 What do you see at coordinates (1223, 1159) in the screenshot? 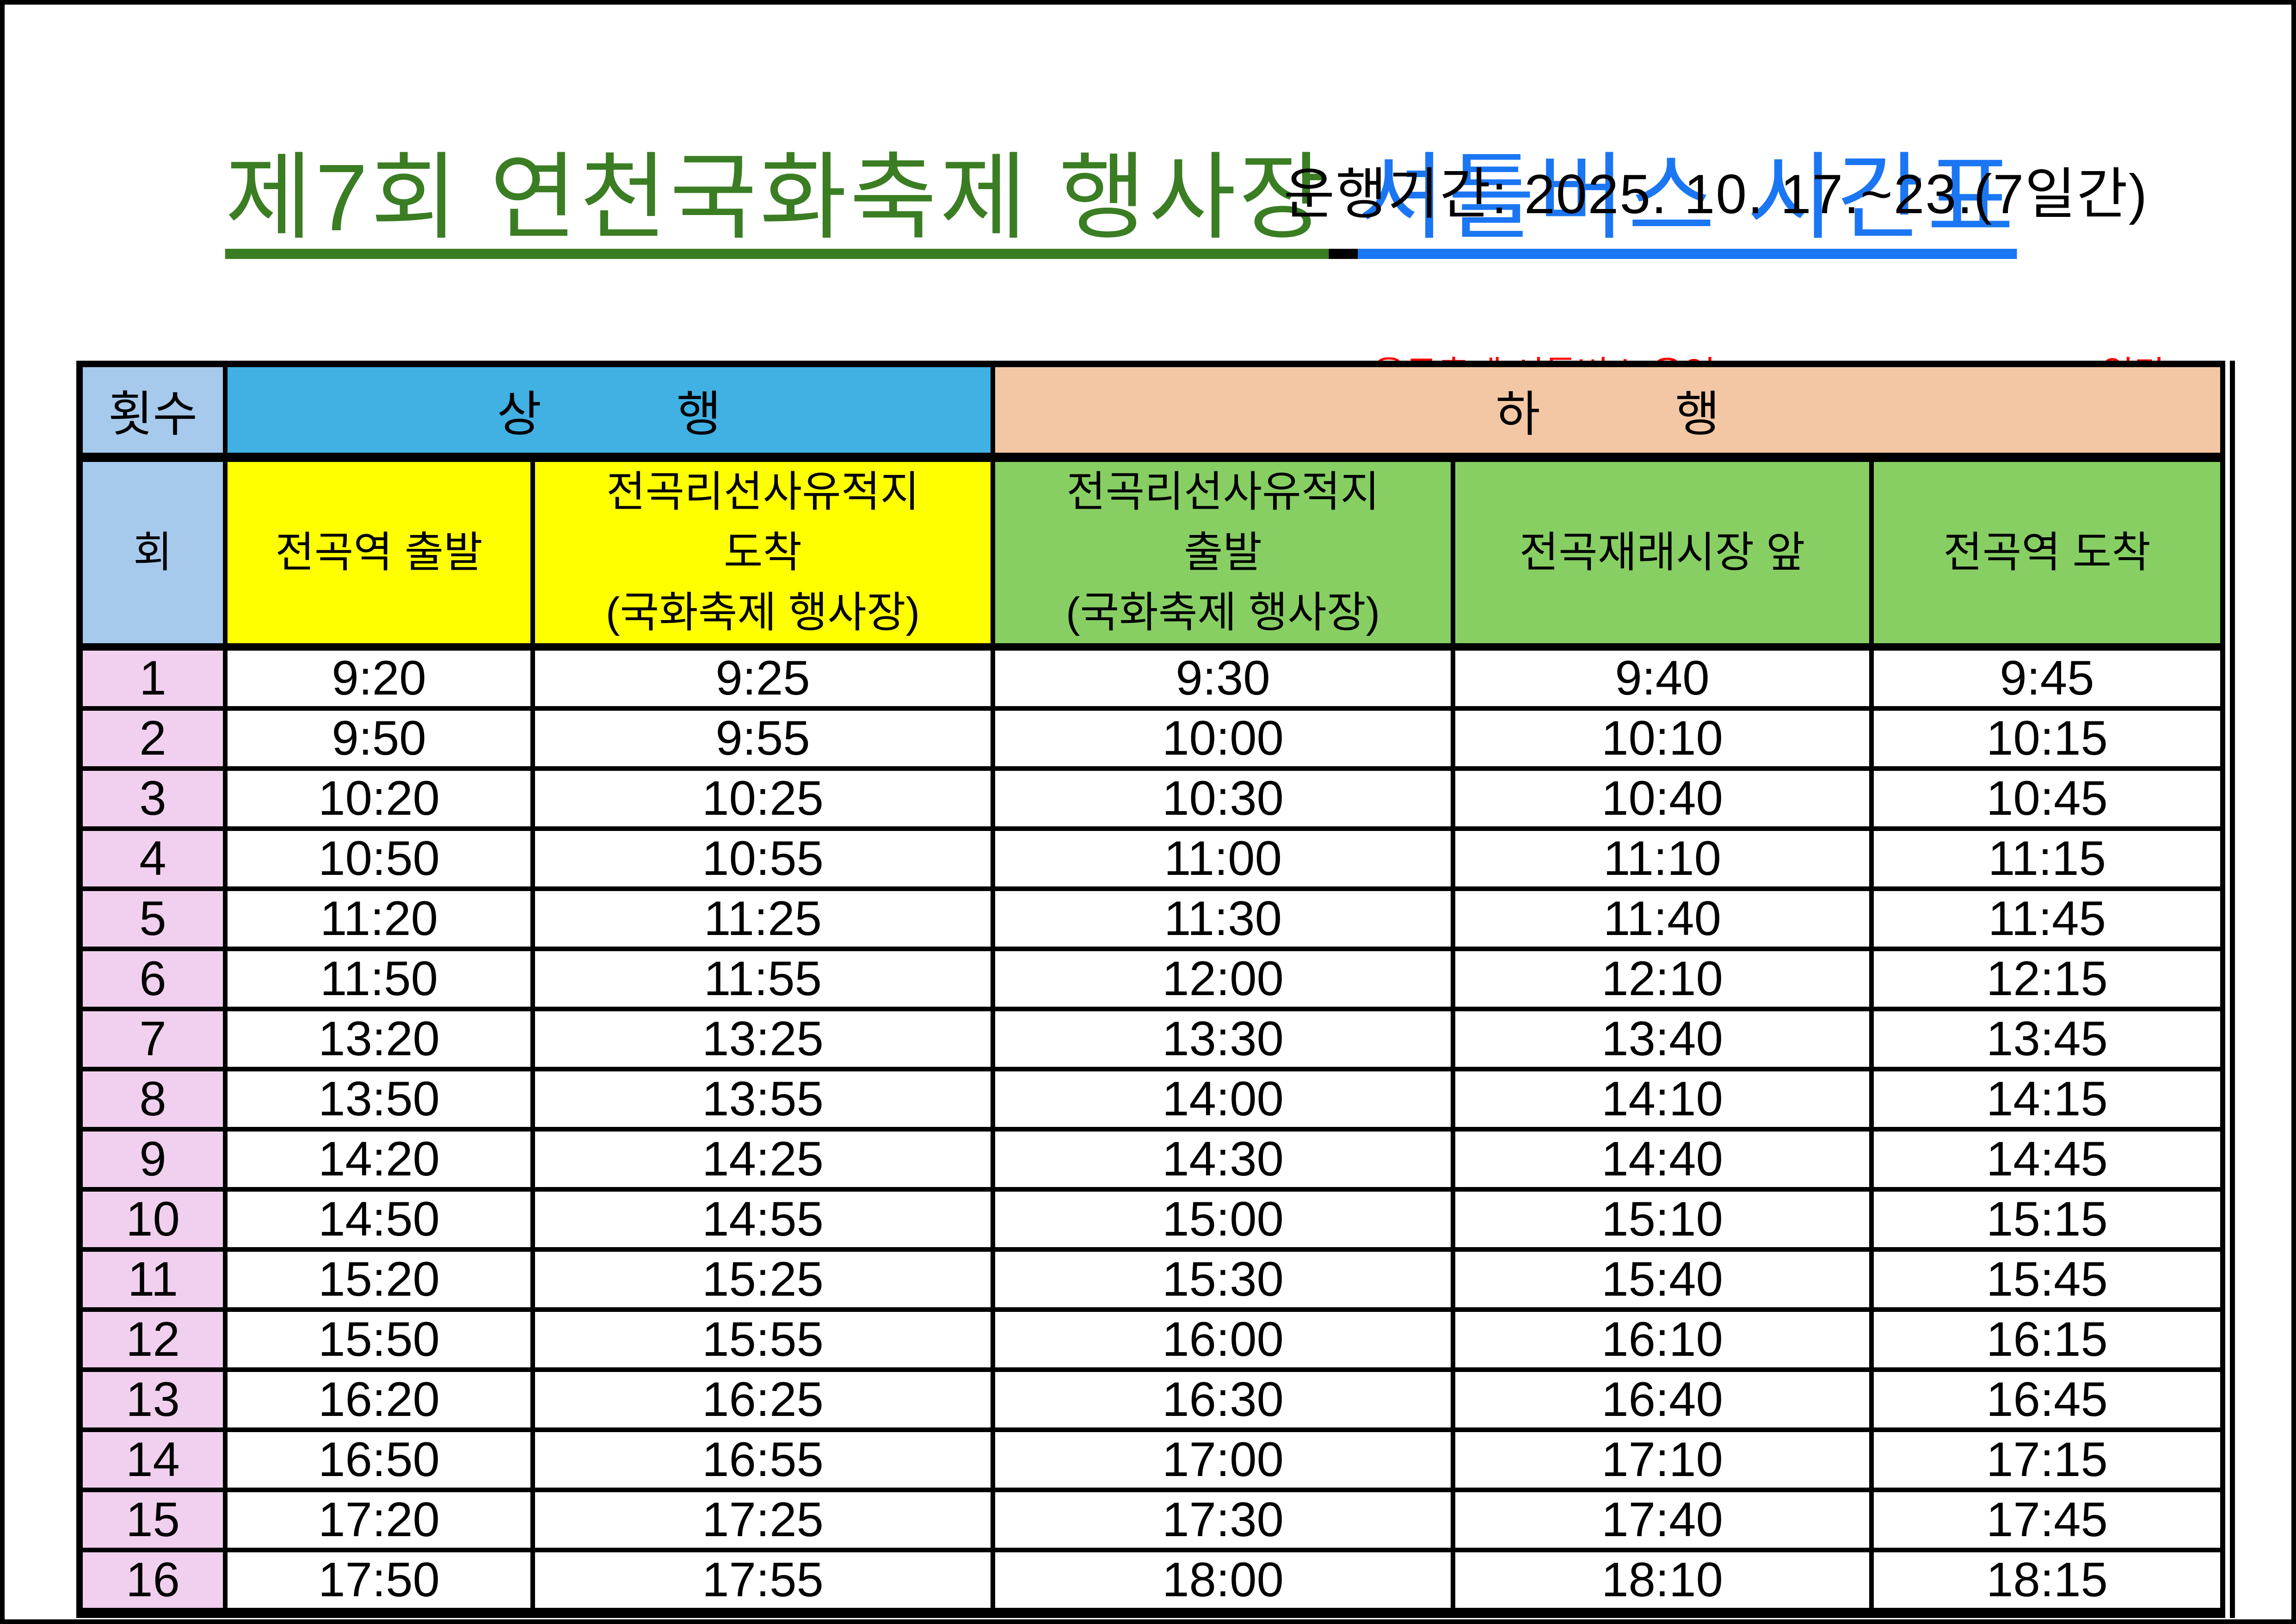
I see `time-prehistoric-site-depart: 14:30` at bounding box center [1223, 1159].